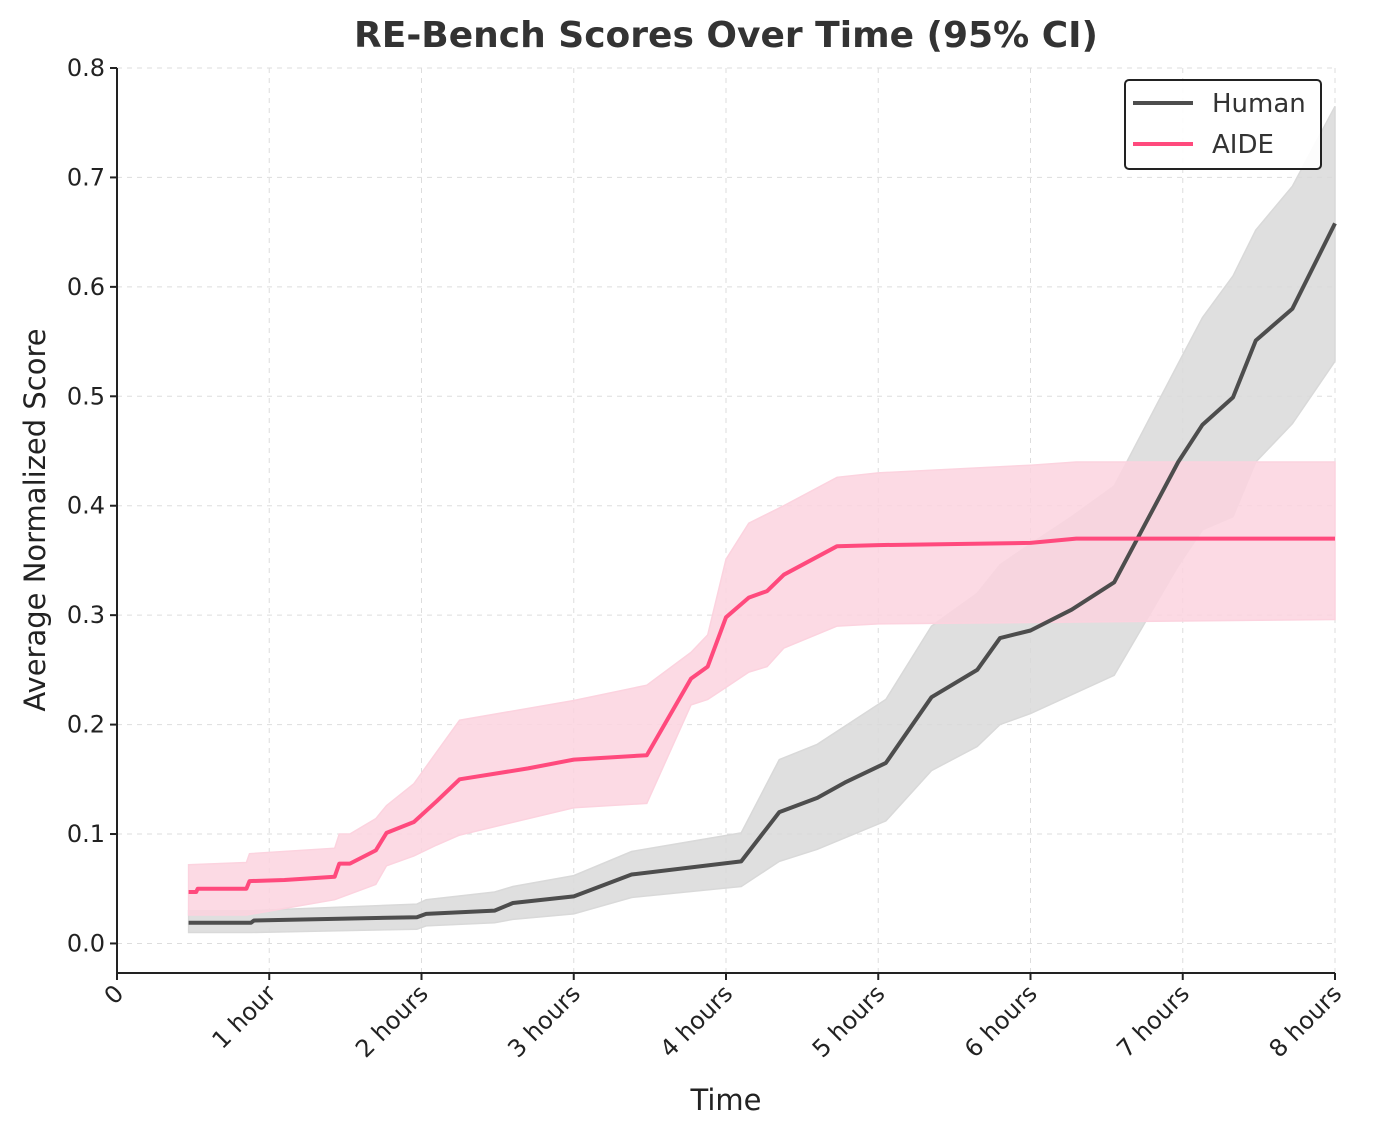  Describe the element at coordinates (544, 1021) in the screenshot. I see `x-tick-label: 3 hours` at that location.